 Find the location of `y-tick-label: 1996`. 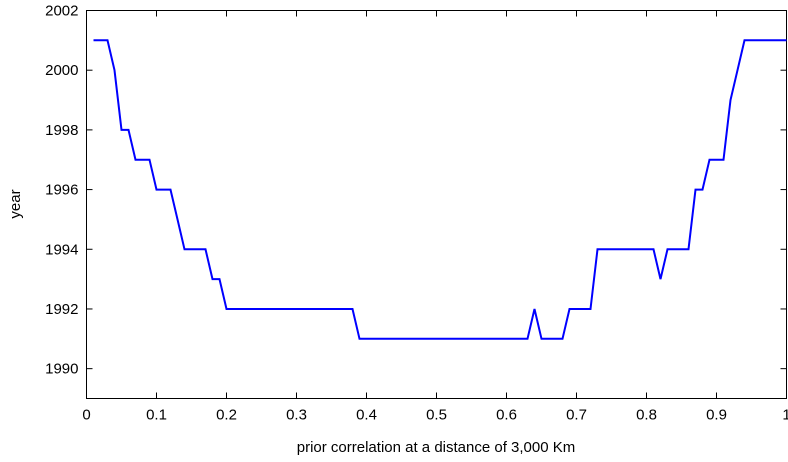

y-tick-label: 1996 is located at coordinates (61, 190).